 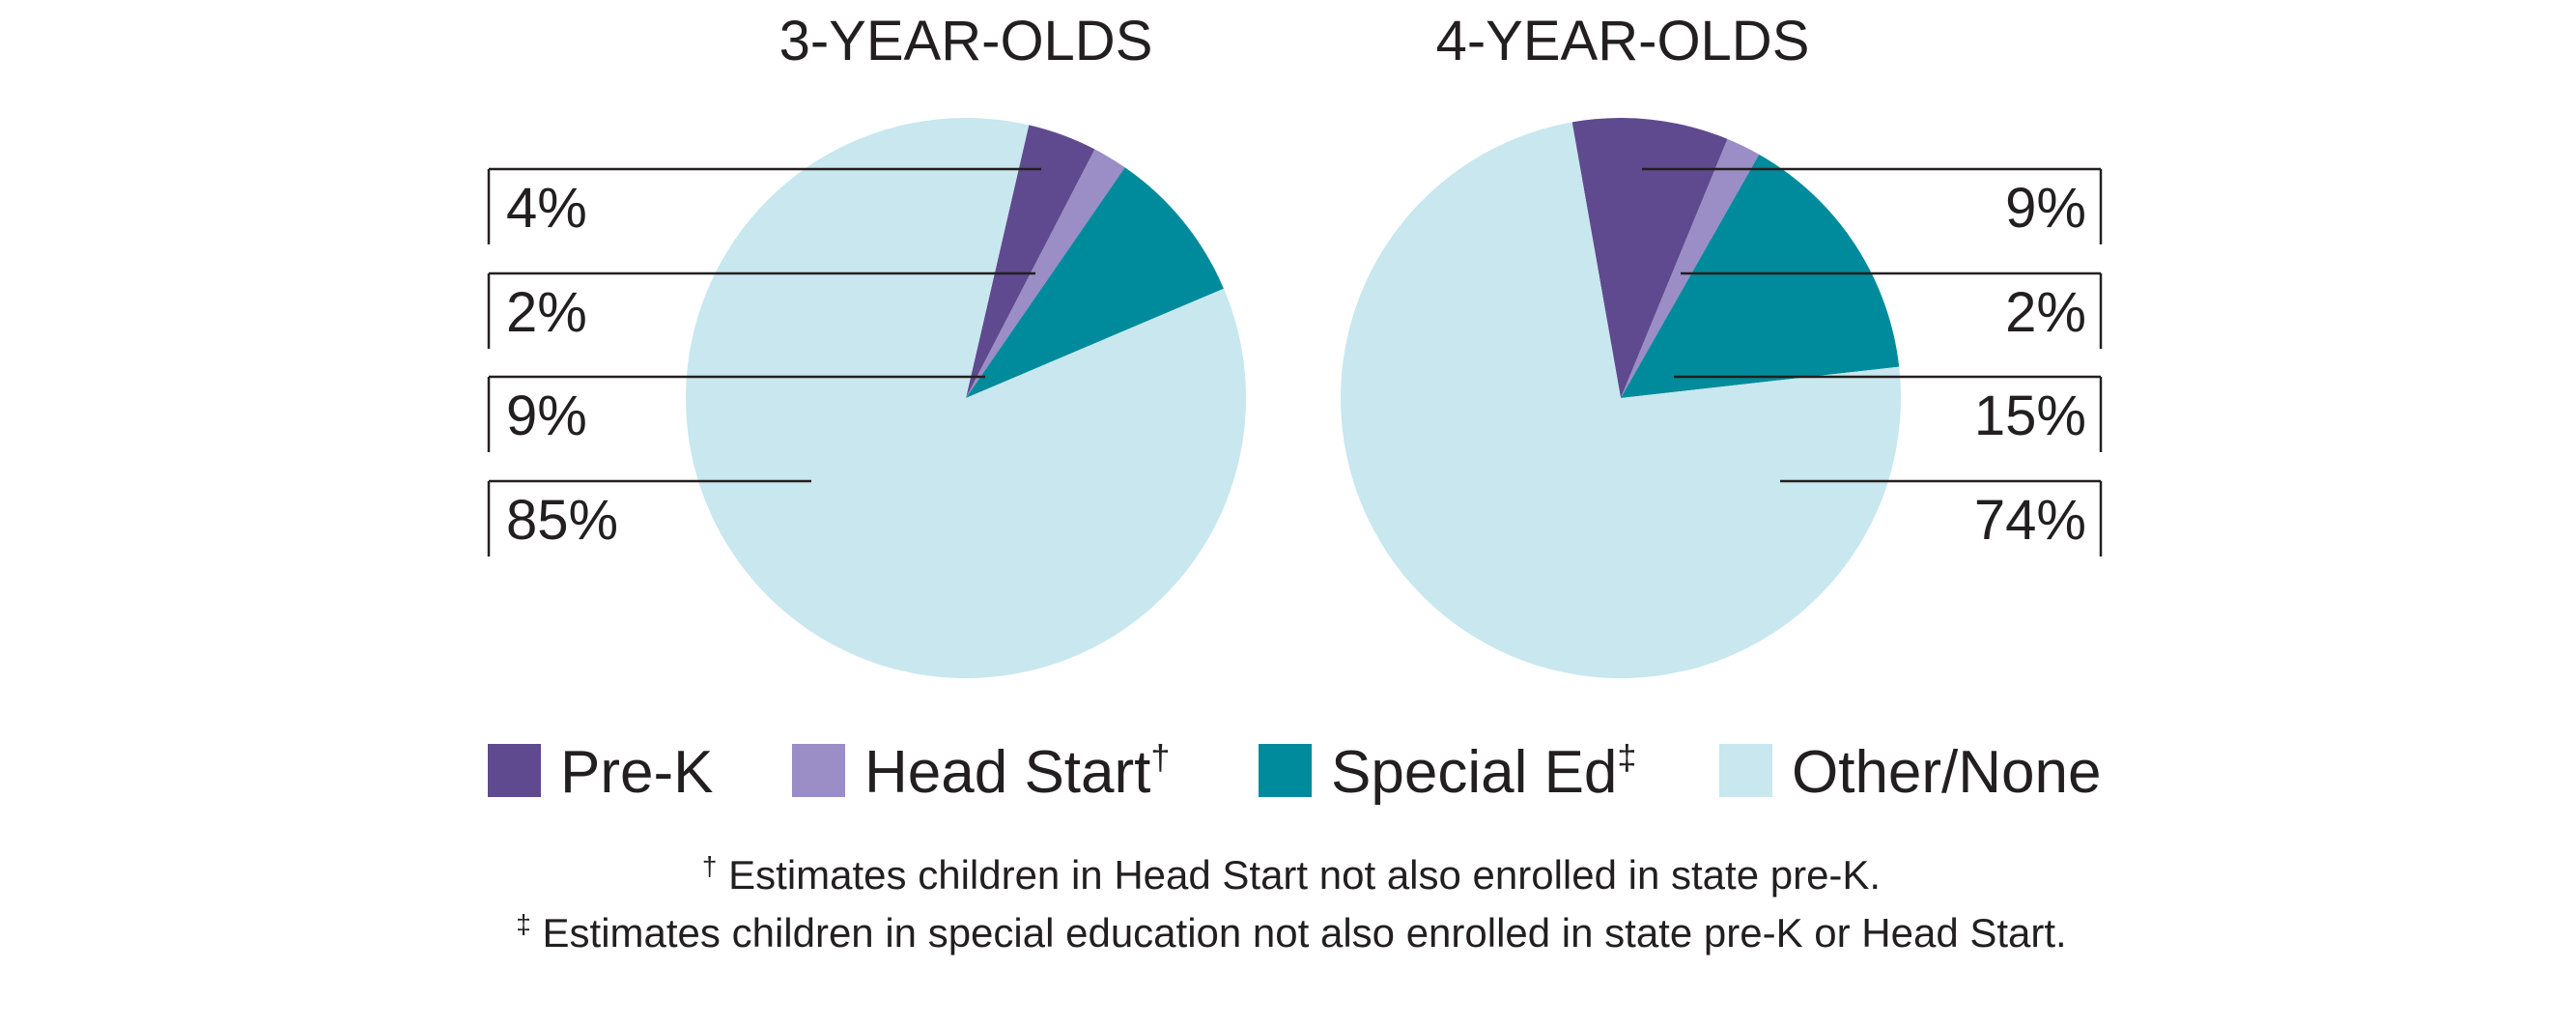 I want to click on value-label-pre-k-0: 4%, so click(x=546, y=208).